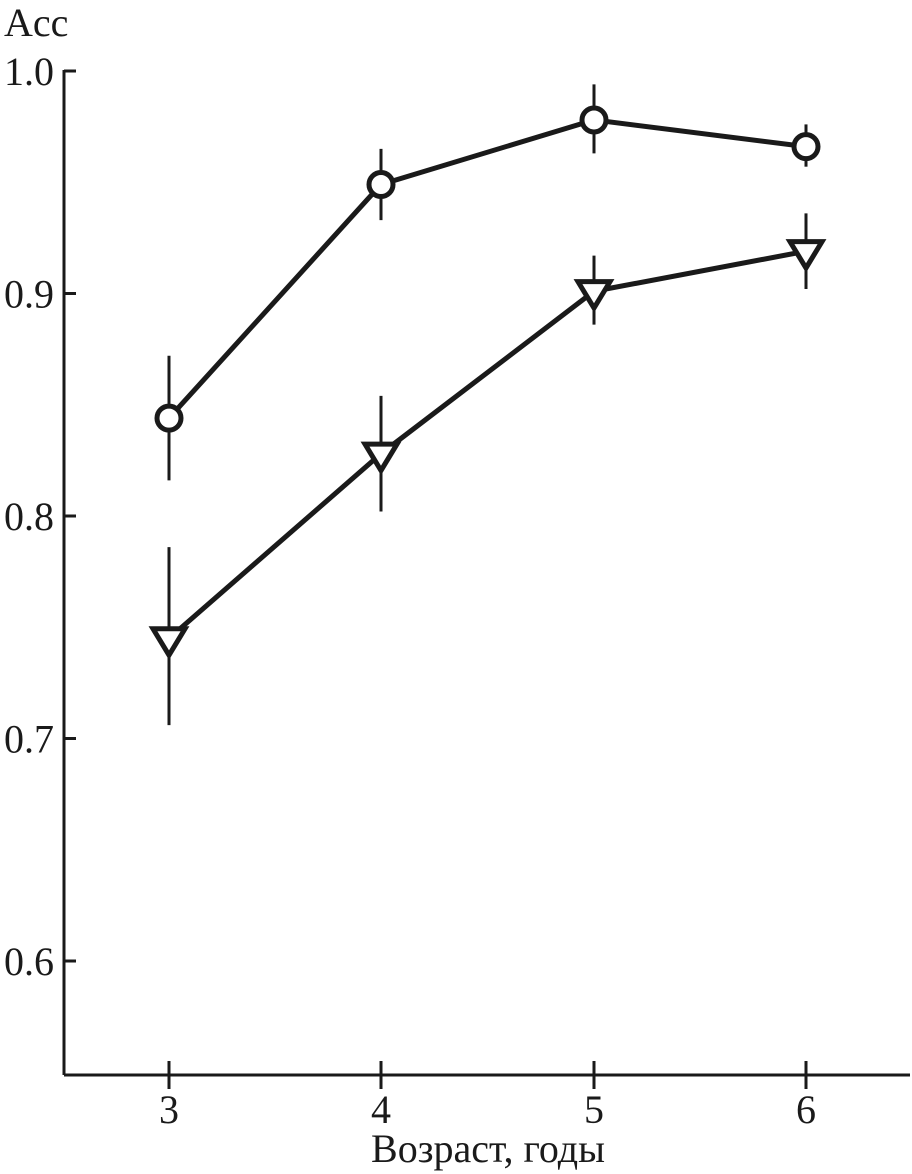  Describe the element at coordinates (488, 1148) in the screenshot. I see `x-axis-title: Возраст, годы` at that location.